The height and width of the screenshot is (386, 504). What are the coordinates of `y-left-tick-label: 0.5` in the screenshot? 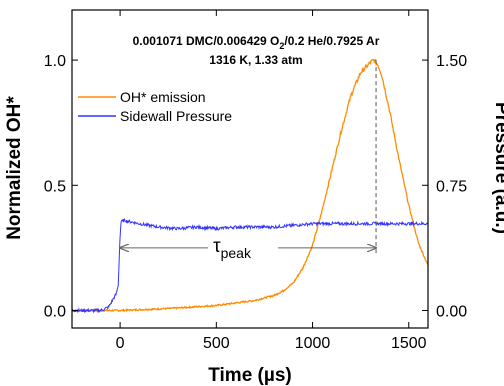 It's located at (55, 186).